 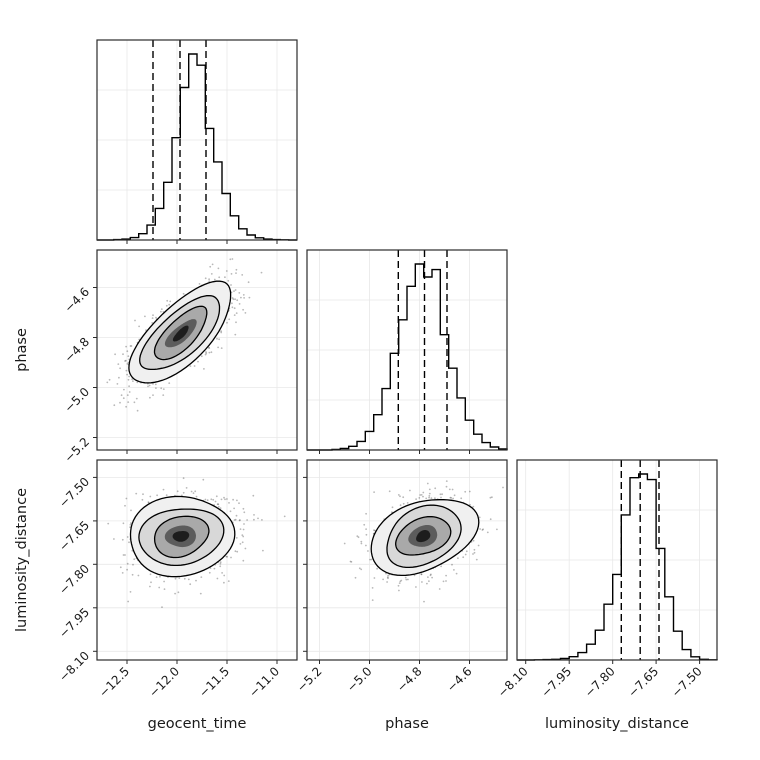 I want to click on y-tick-label: −5.2, so click(x=77, y=450).